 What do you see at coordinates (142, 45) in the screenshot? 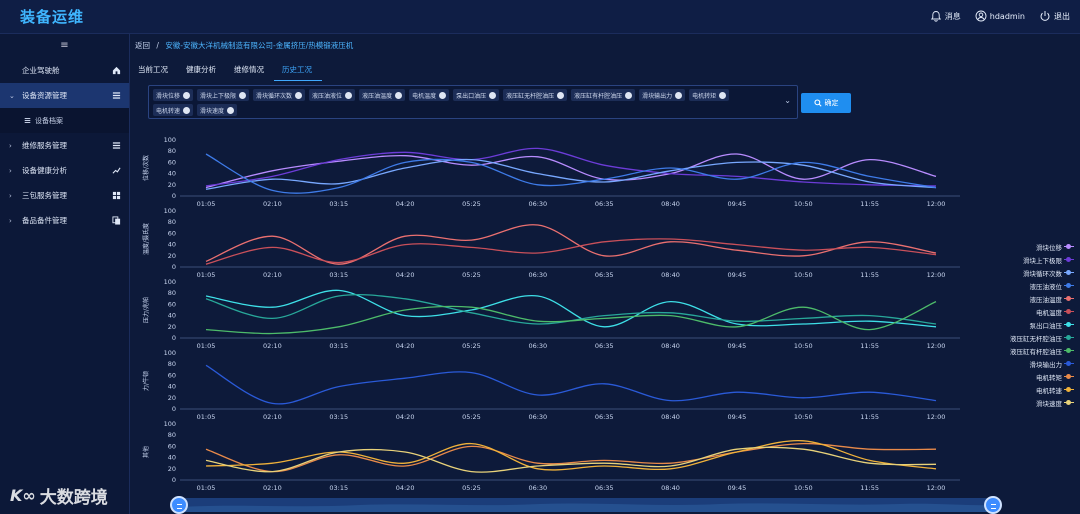
I see `breadcrumb-back: 返回` at bounding box center [142, 45].